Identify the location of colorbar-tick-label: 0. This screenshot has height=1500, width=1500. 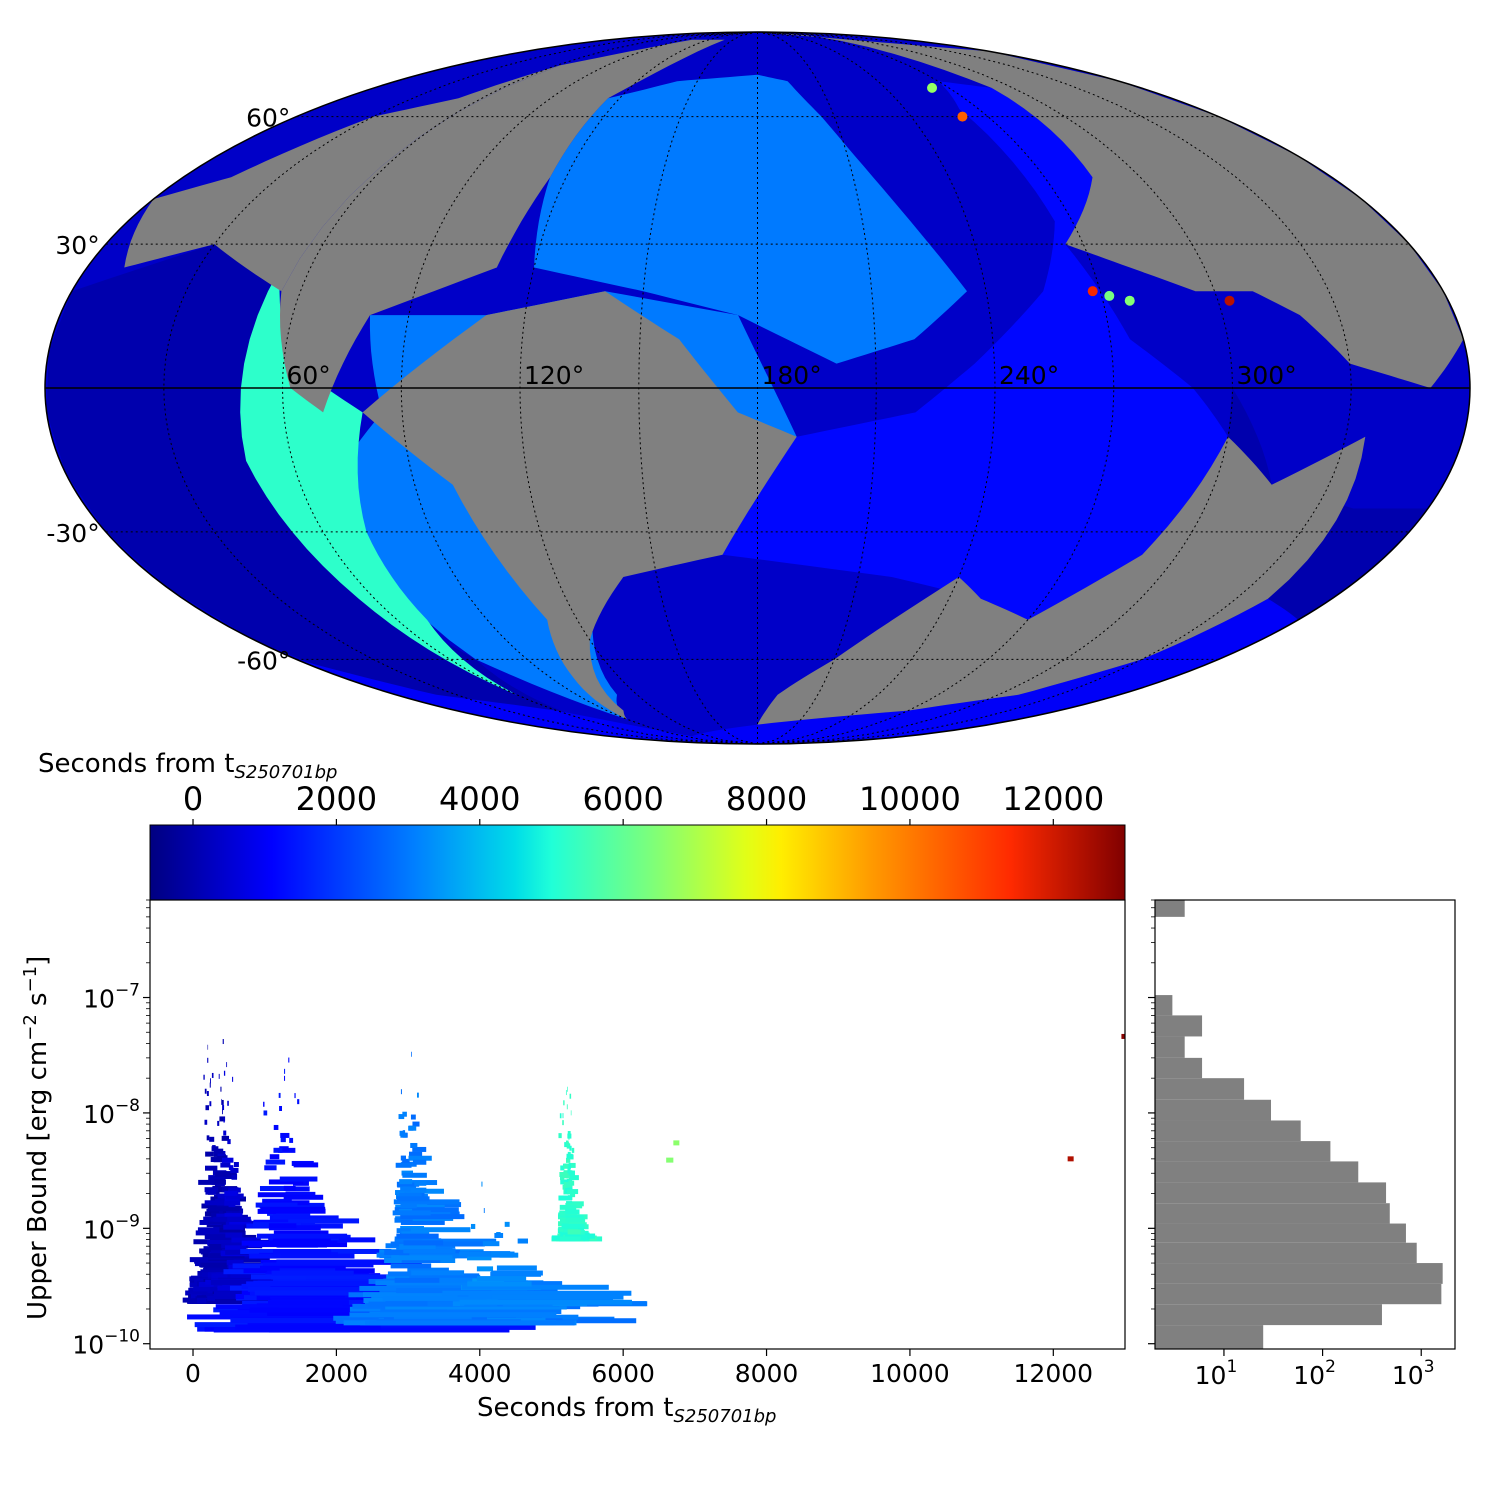
(193, 799).